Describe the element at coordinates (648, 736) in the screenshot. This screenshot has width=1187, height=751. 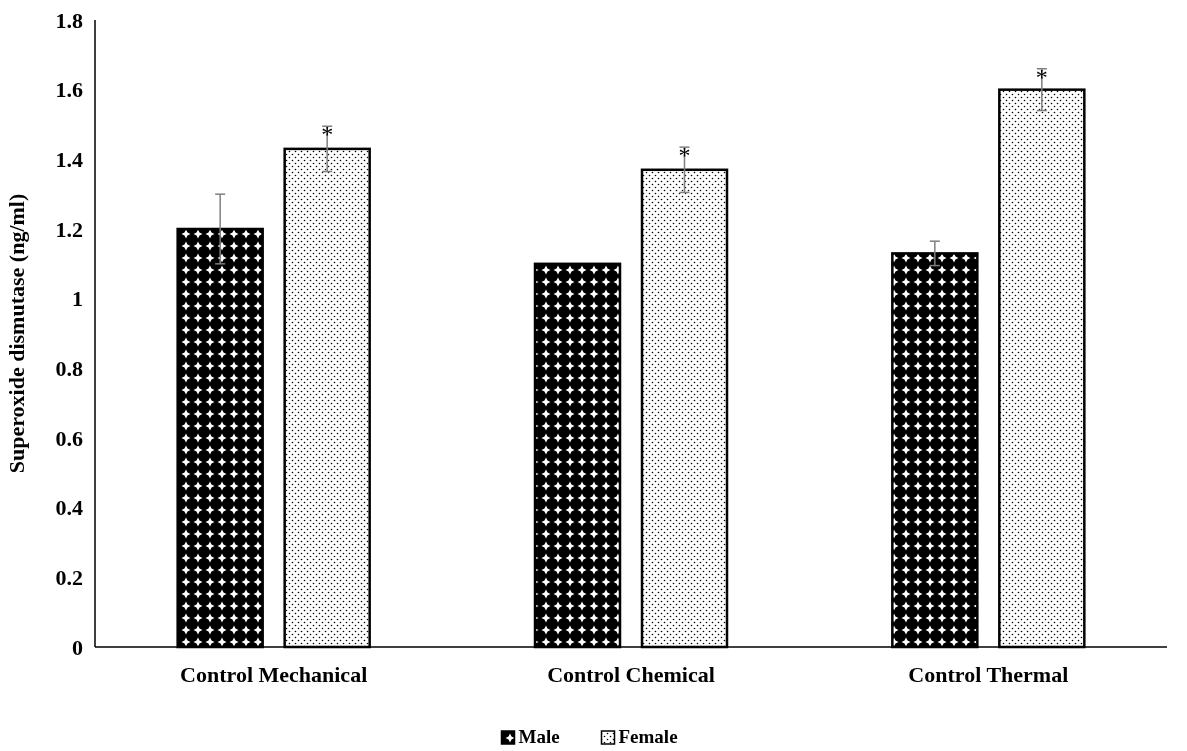
I see `legend-label: Female` at that location.